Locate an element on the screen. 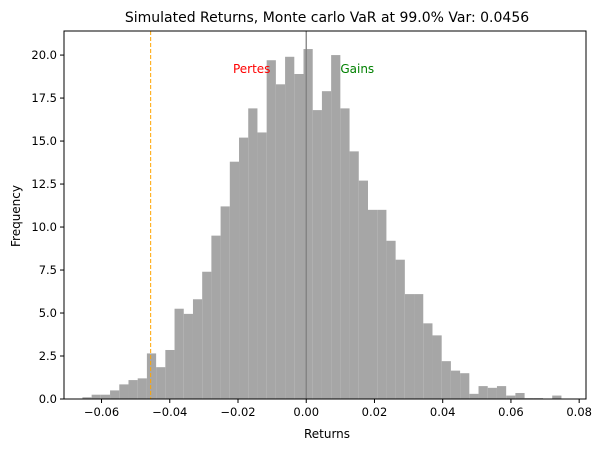 The width and height of the screenshot is (604, 449). y-tick-label: 12.5 is located at coordinates (44, 184).